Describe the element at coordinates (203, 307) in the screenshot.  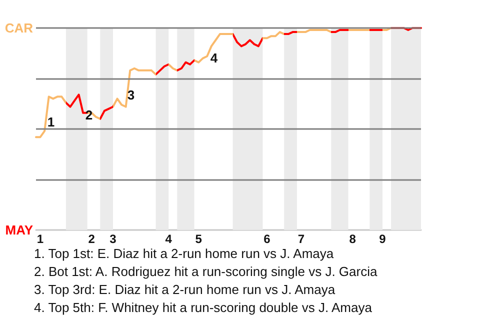
I see `text: 4. Top 5th: F. Whitney hit a run-scoring double vs J. Amaya` at that location.